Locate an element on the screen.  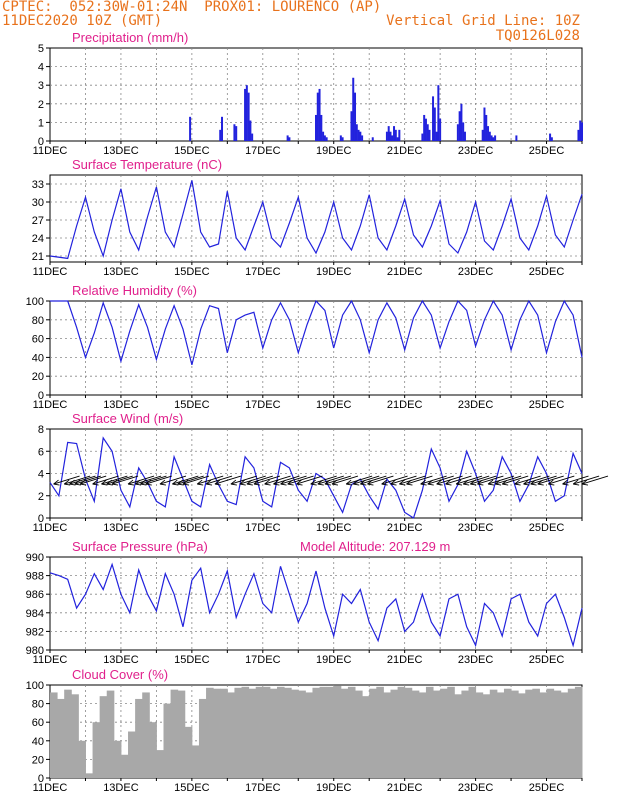
y-tick-label: 21 is located at coordinates (38, 257).